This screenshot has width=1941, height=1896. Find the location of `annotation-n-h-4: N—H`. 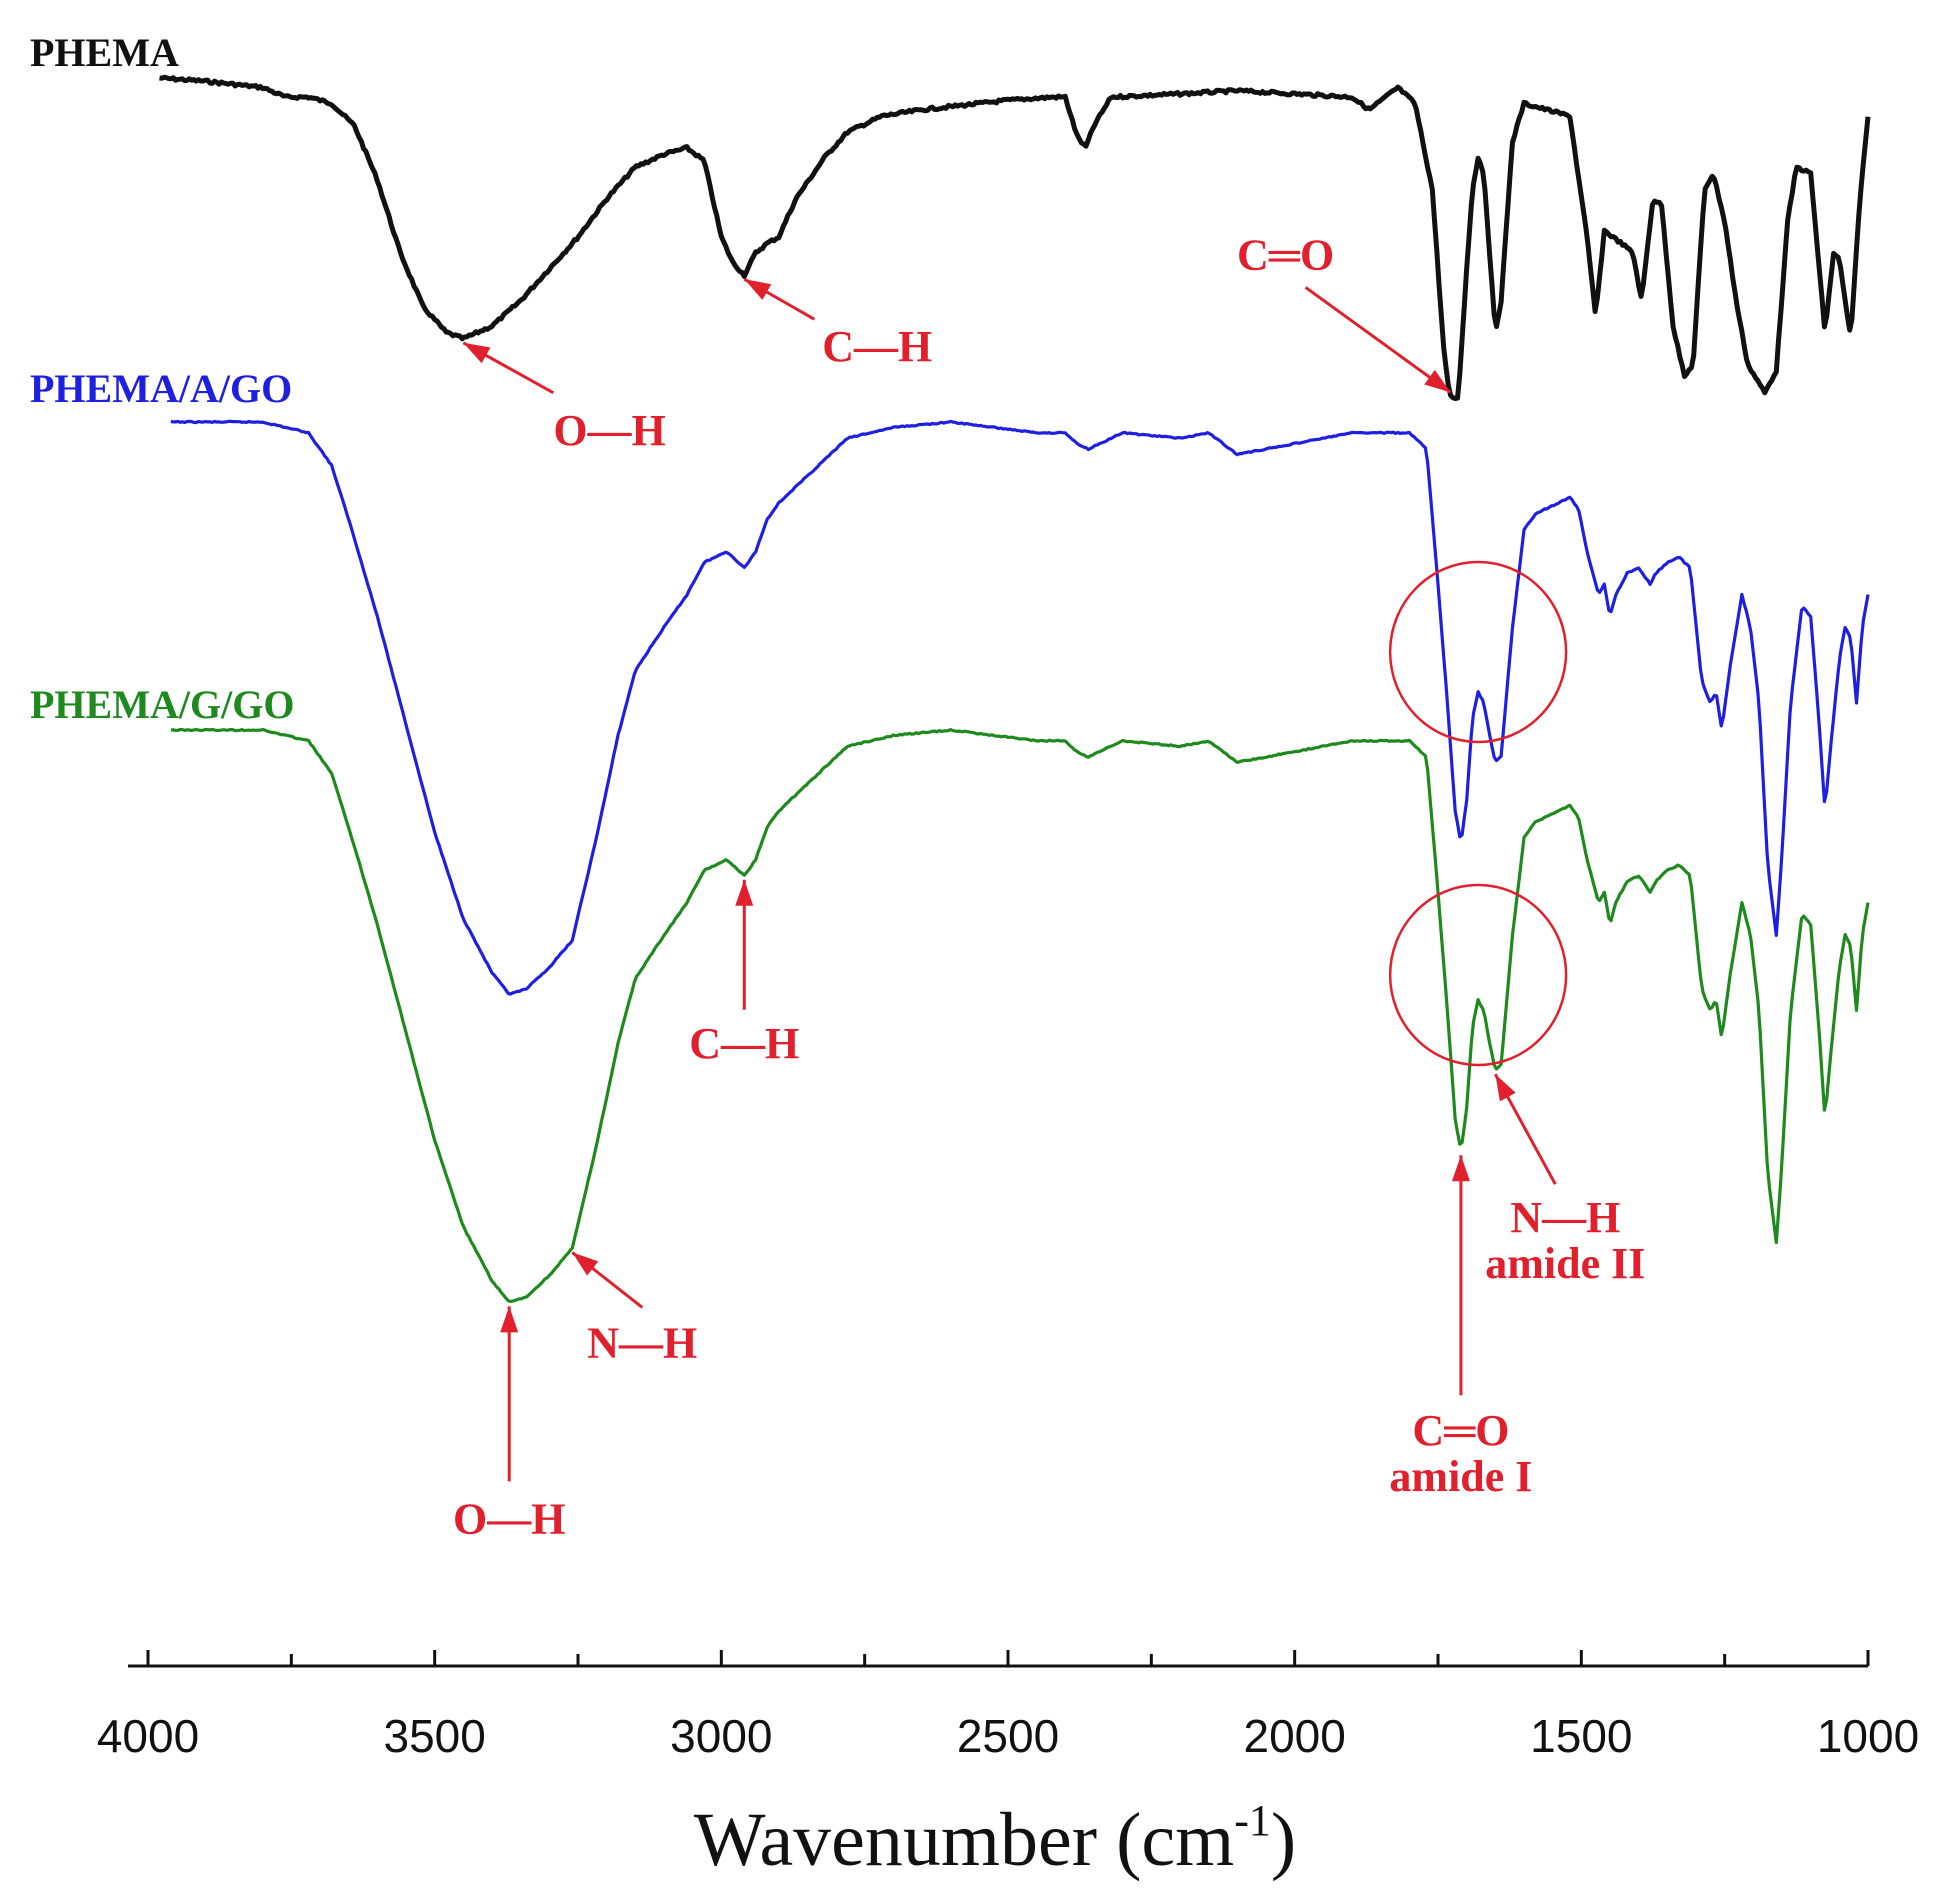

annotation-n-h-4: N—H is located at coordinates (634, 1309).